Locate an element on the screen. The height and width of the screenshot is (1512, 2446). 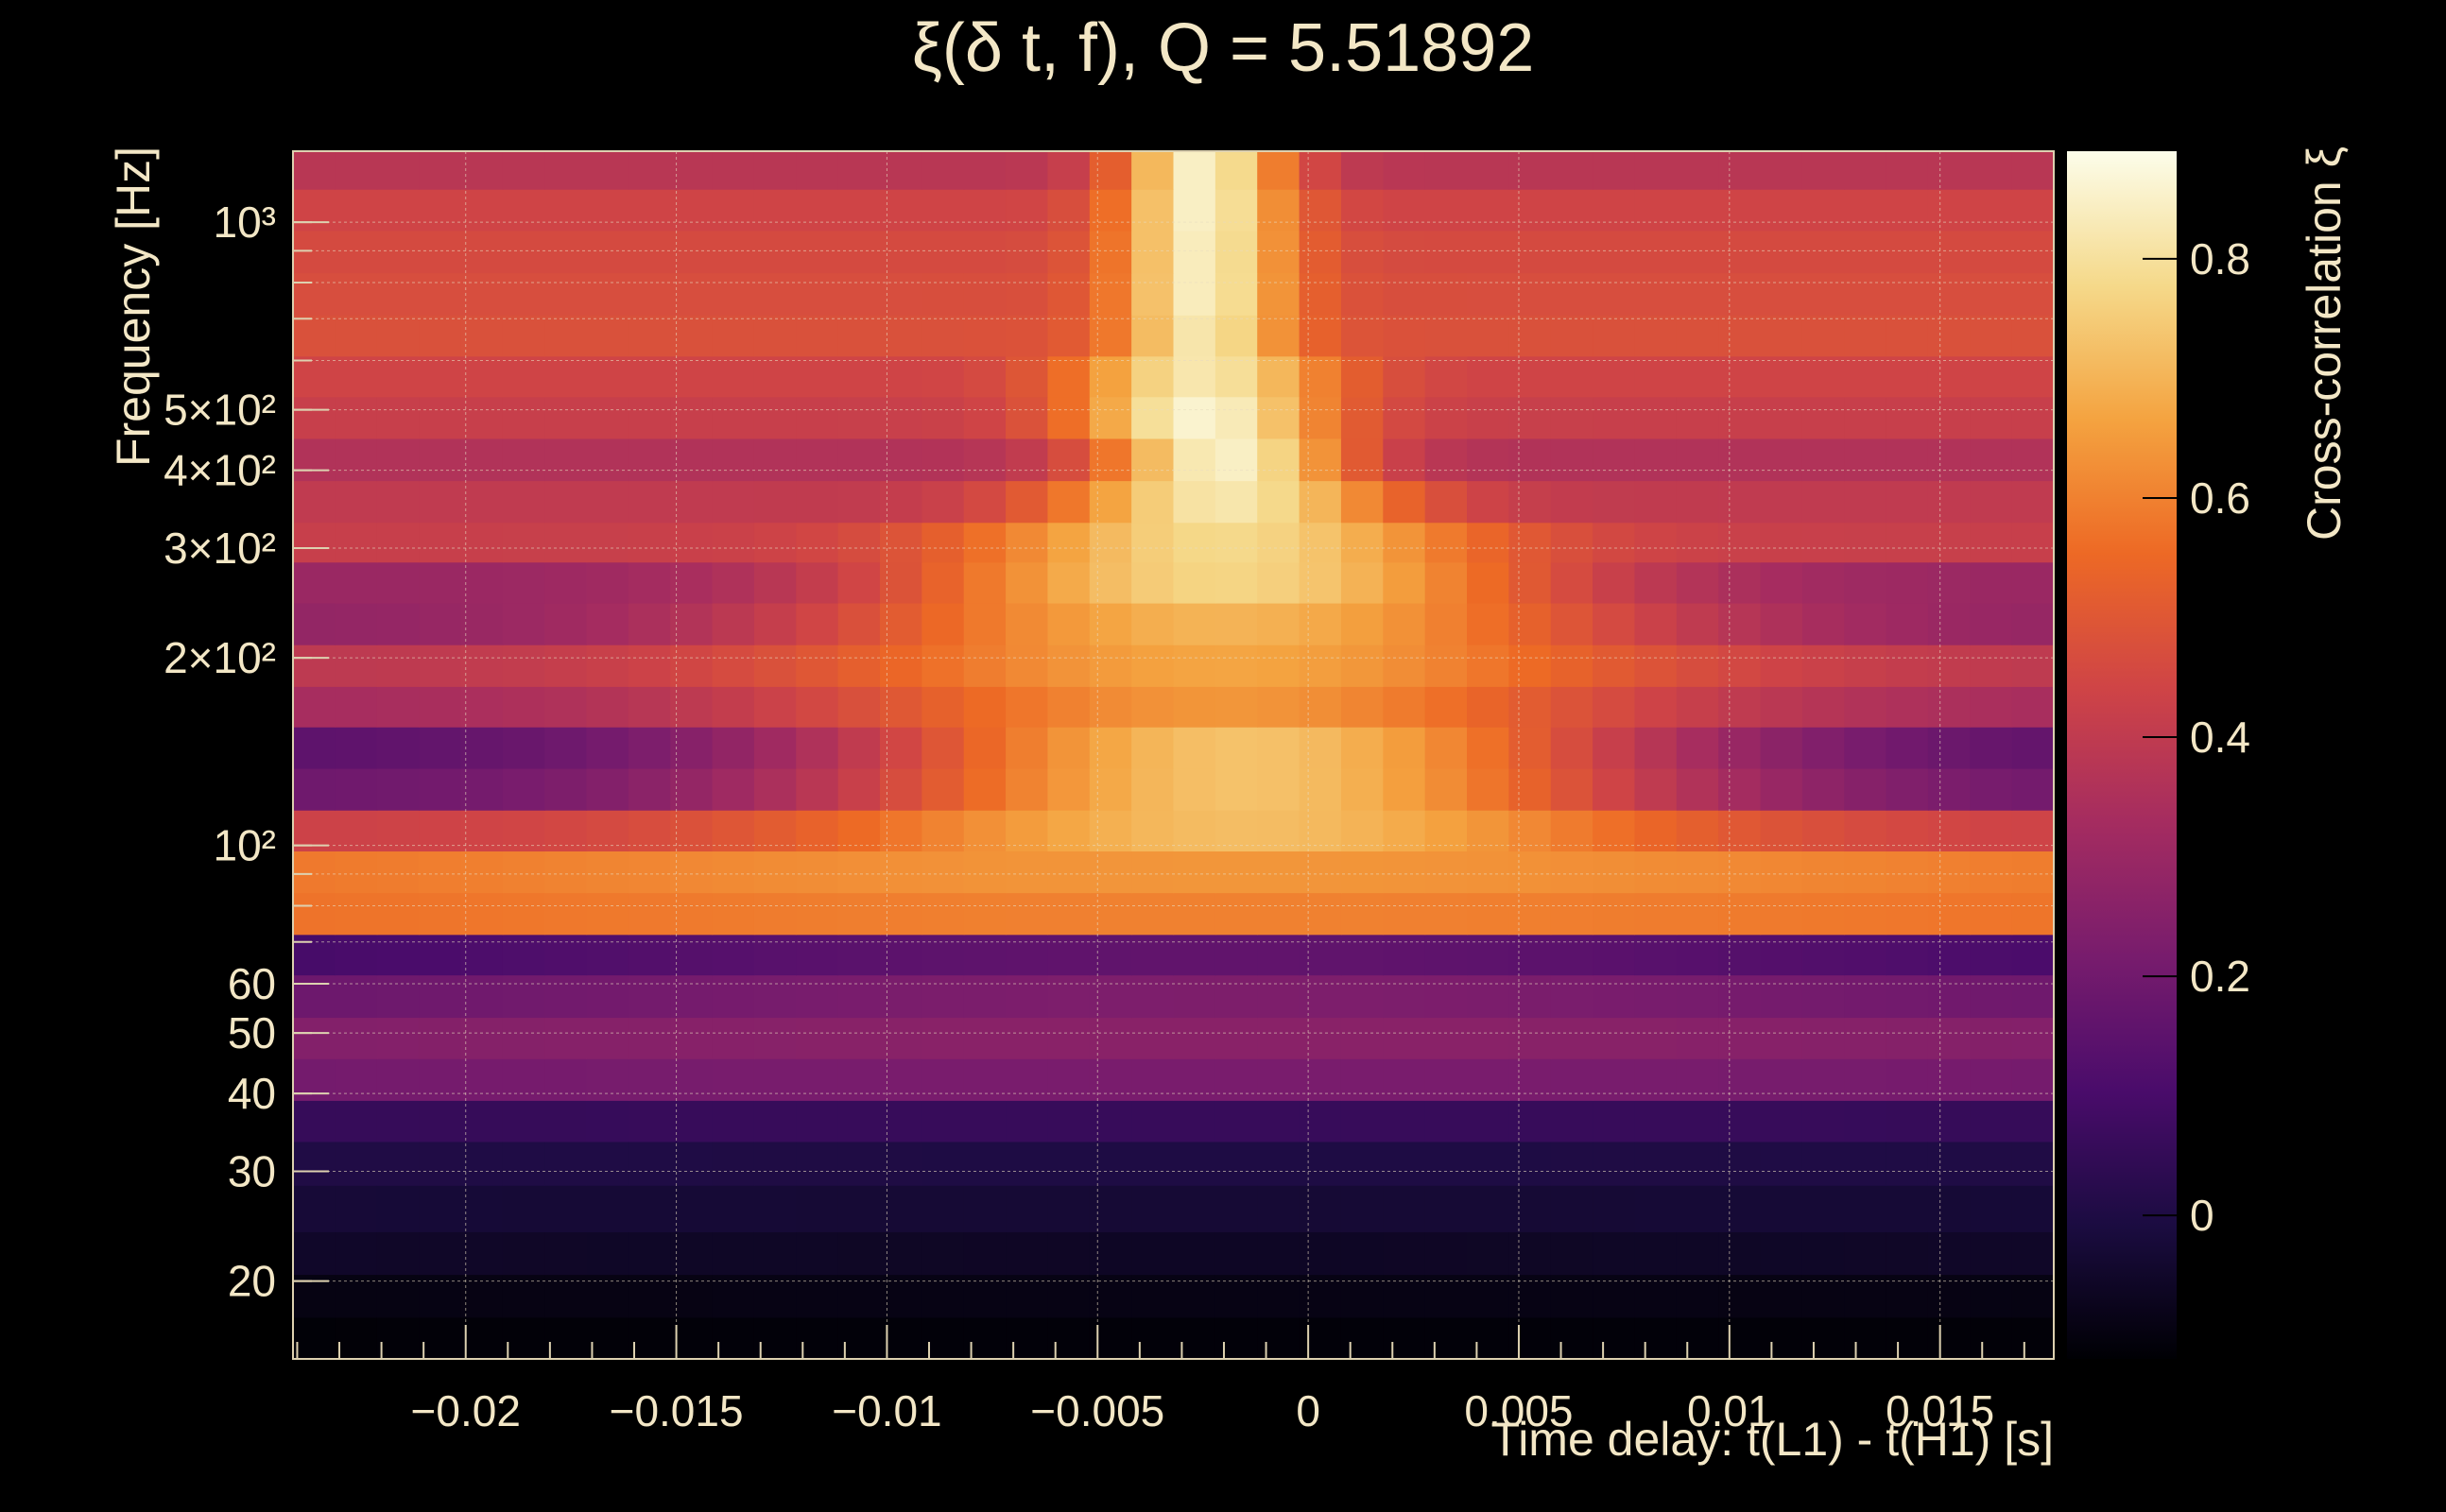
colorbar is located at coordinates (2122, 755).